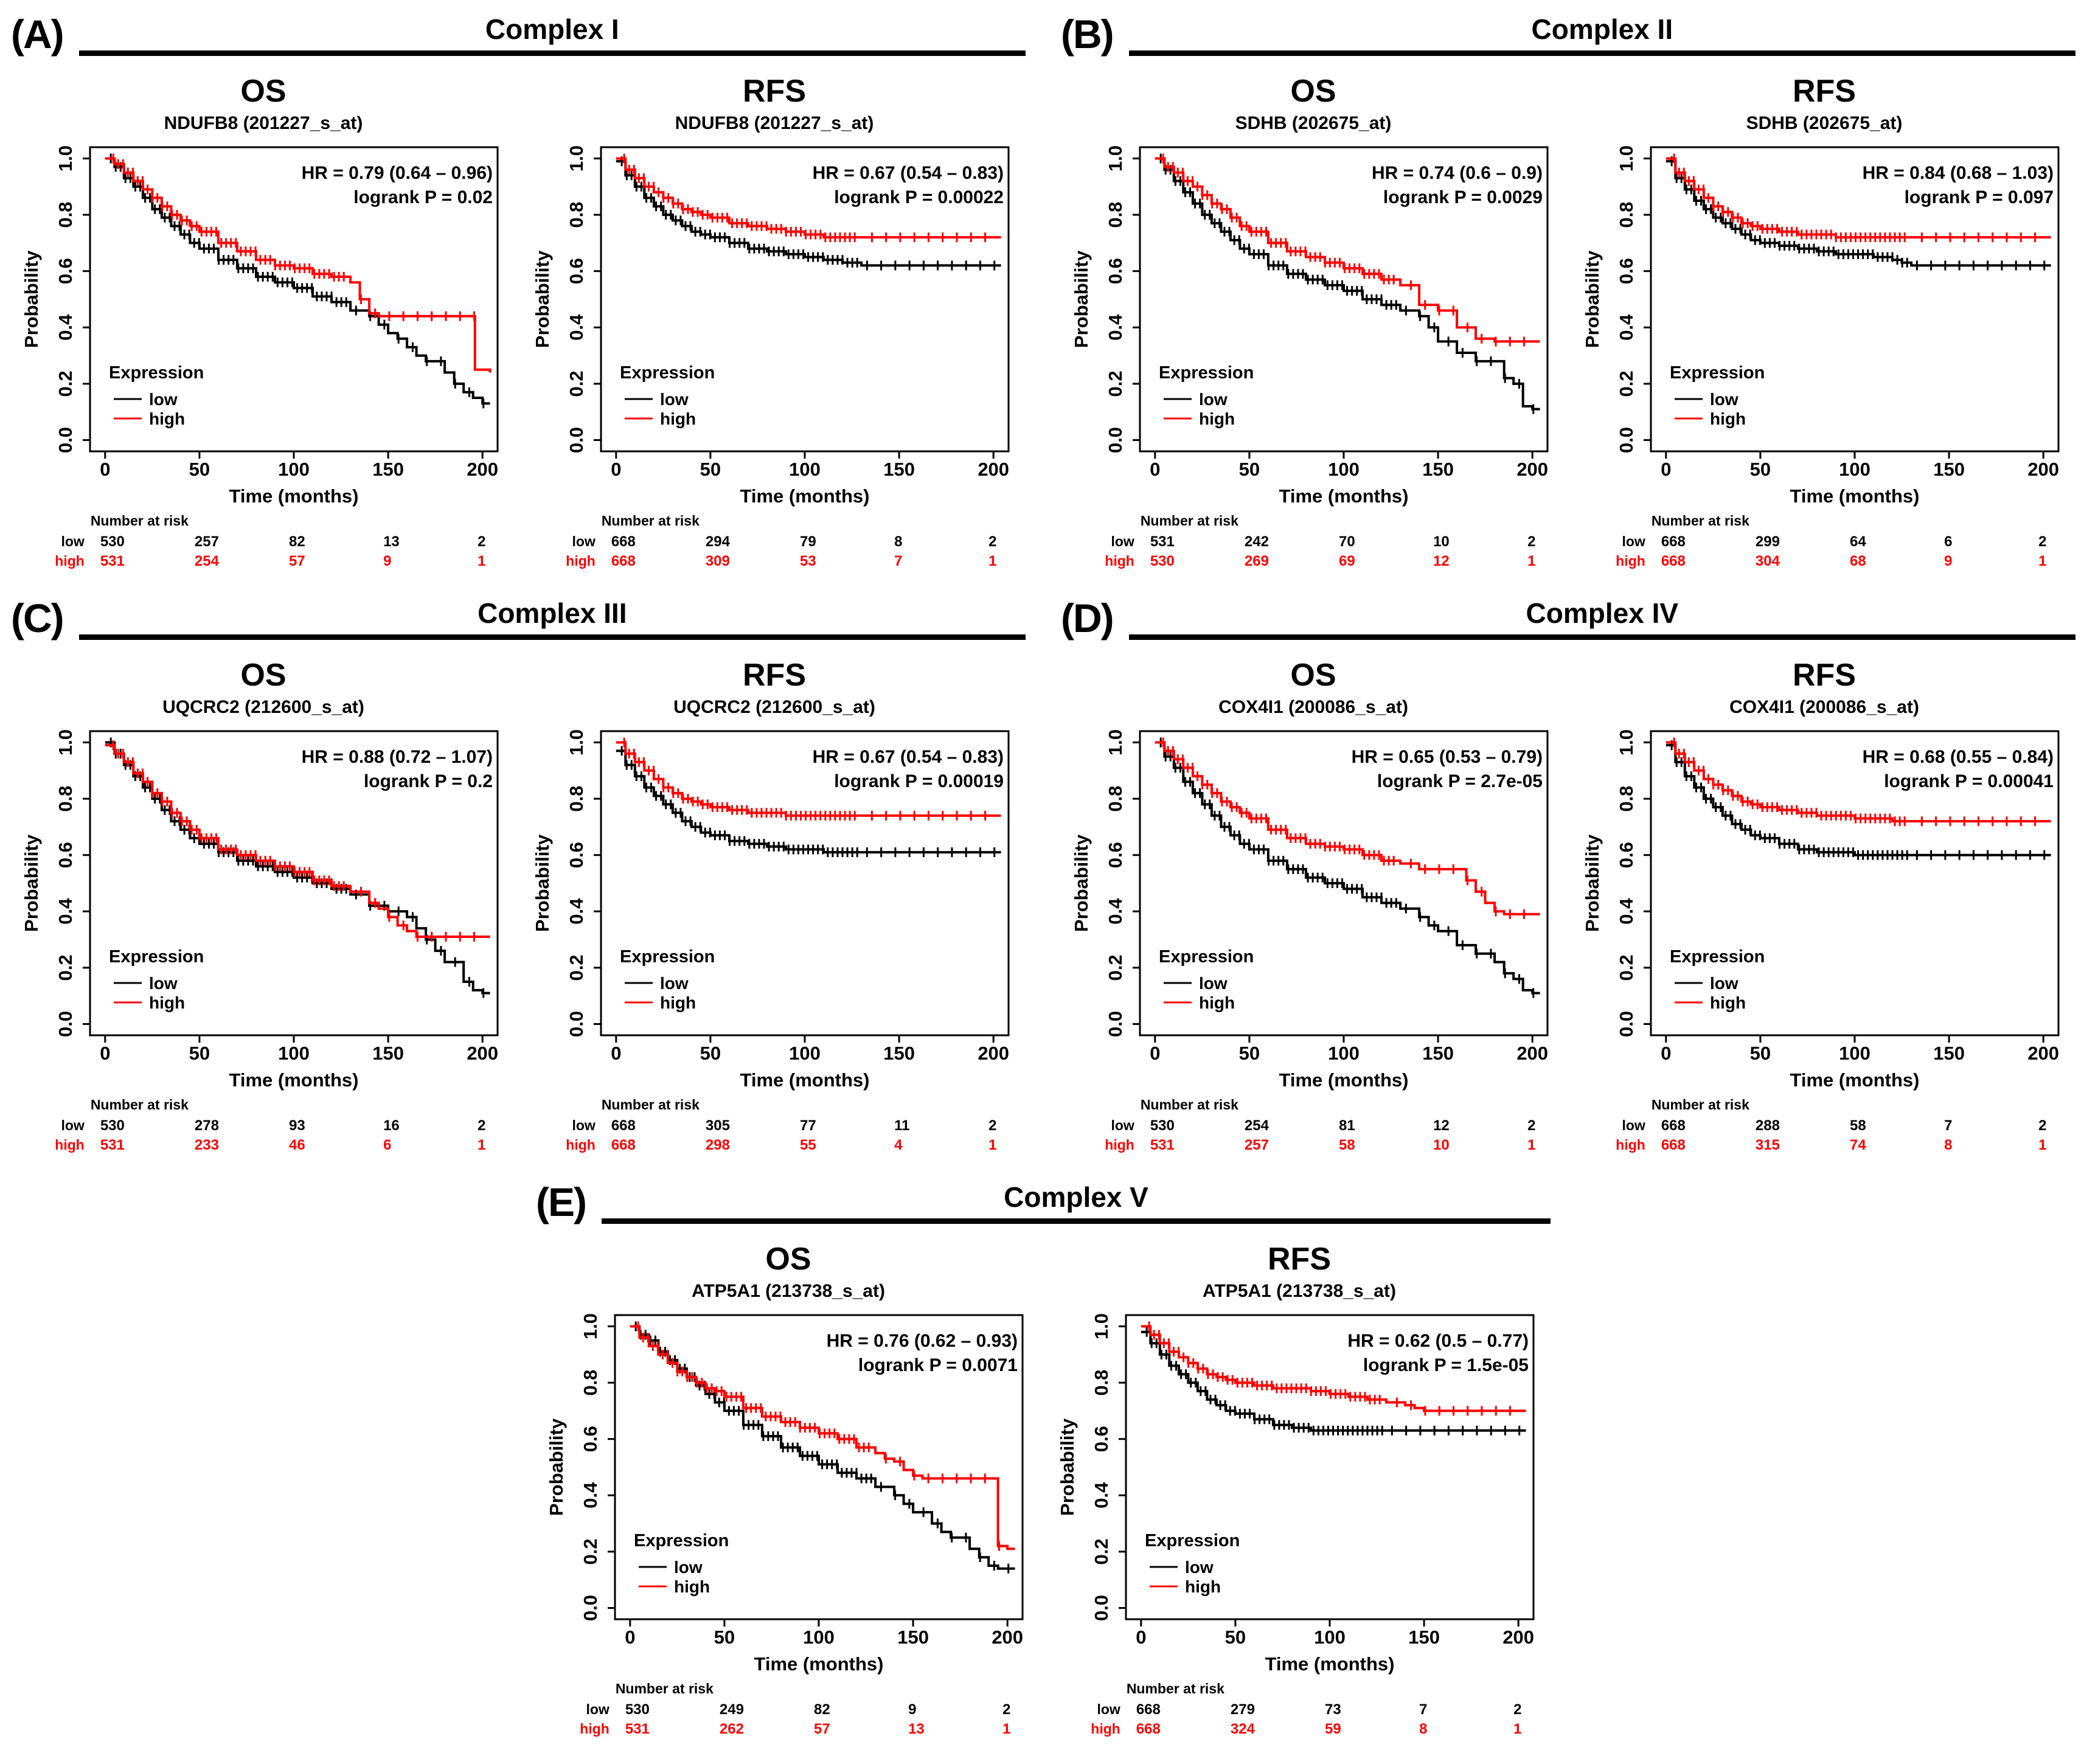 Image resolution: width=2084 pixels, height=1764 pixels. Describe the element at coordinates (898, 561) in the screenshot. I see `risk-value-high: 7` at that location.